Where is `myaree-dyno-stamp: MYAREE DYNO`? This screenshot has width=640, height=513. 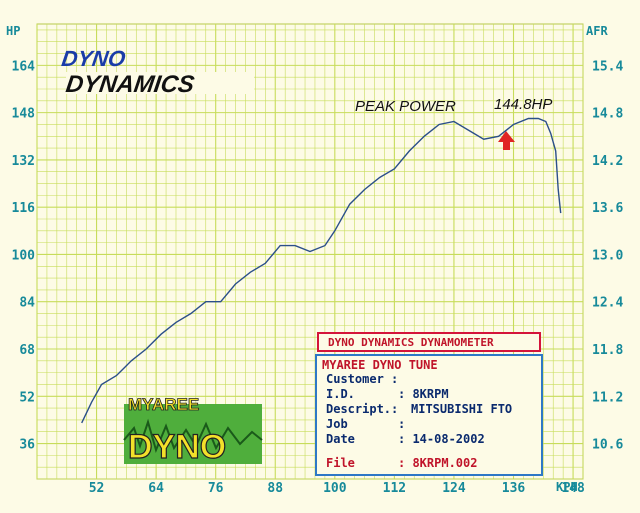
myaree-dyno-stamp: MYAREE DYNO is located at coordinates (193, 431).